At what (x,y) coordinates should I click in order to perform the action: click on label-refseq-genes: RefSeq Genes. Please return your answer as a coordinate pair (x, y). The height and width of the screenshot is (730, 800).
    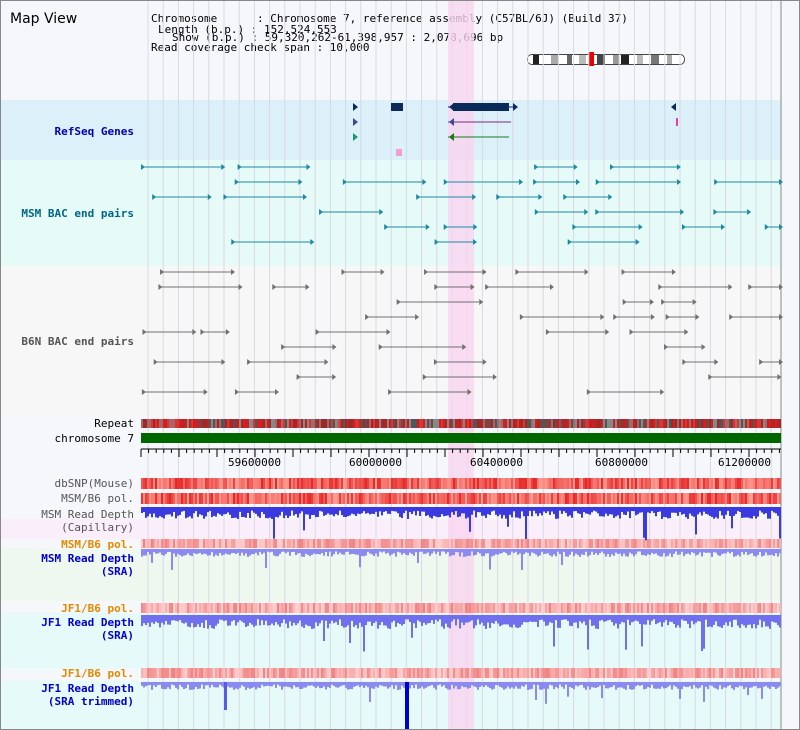
    Looking at the image, I should click on (94, 131).